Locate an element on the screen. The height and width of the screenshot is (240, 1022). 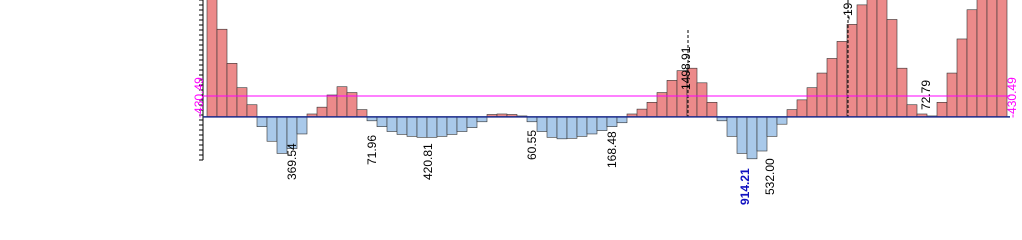
value-label: 60.55 is located at coordinates (532, 145).